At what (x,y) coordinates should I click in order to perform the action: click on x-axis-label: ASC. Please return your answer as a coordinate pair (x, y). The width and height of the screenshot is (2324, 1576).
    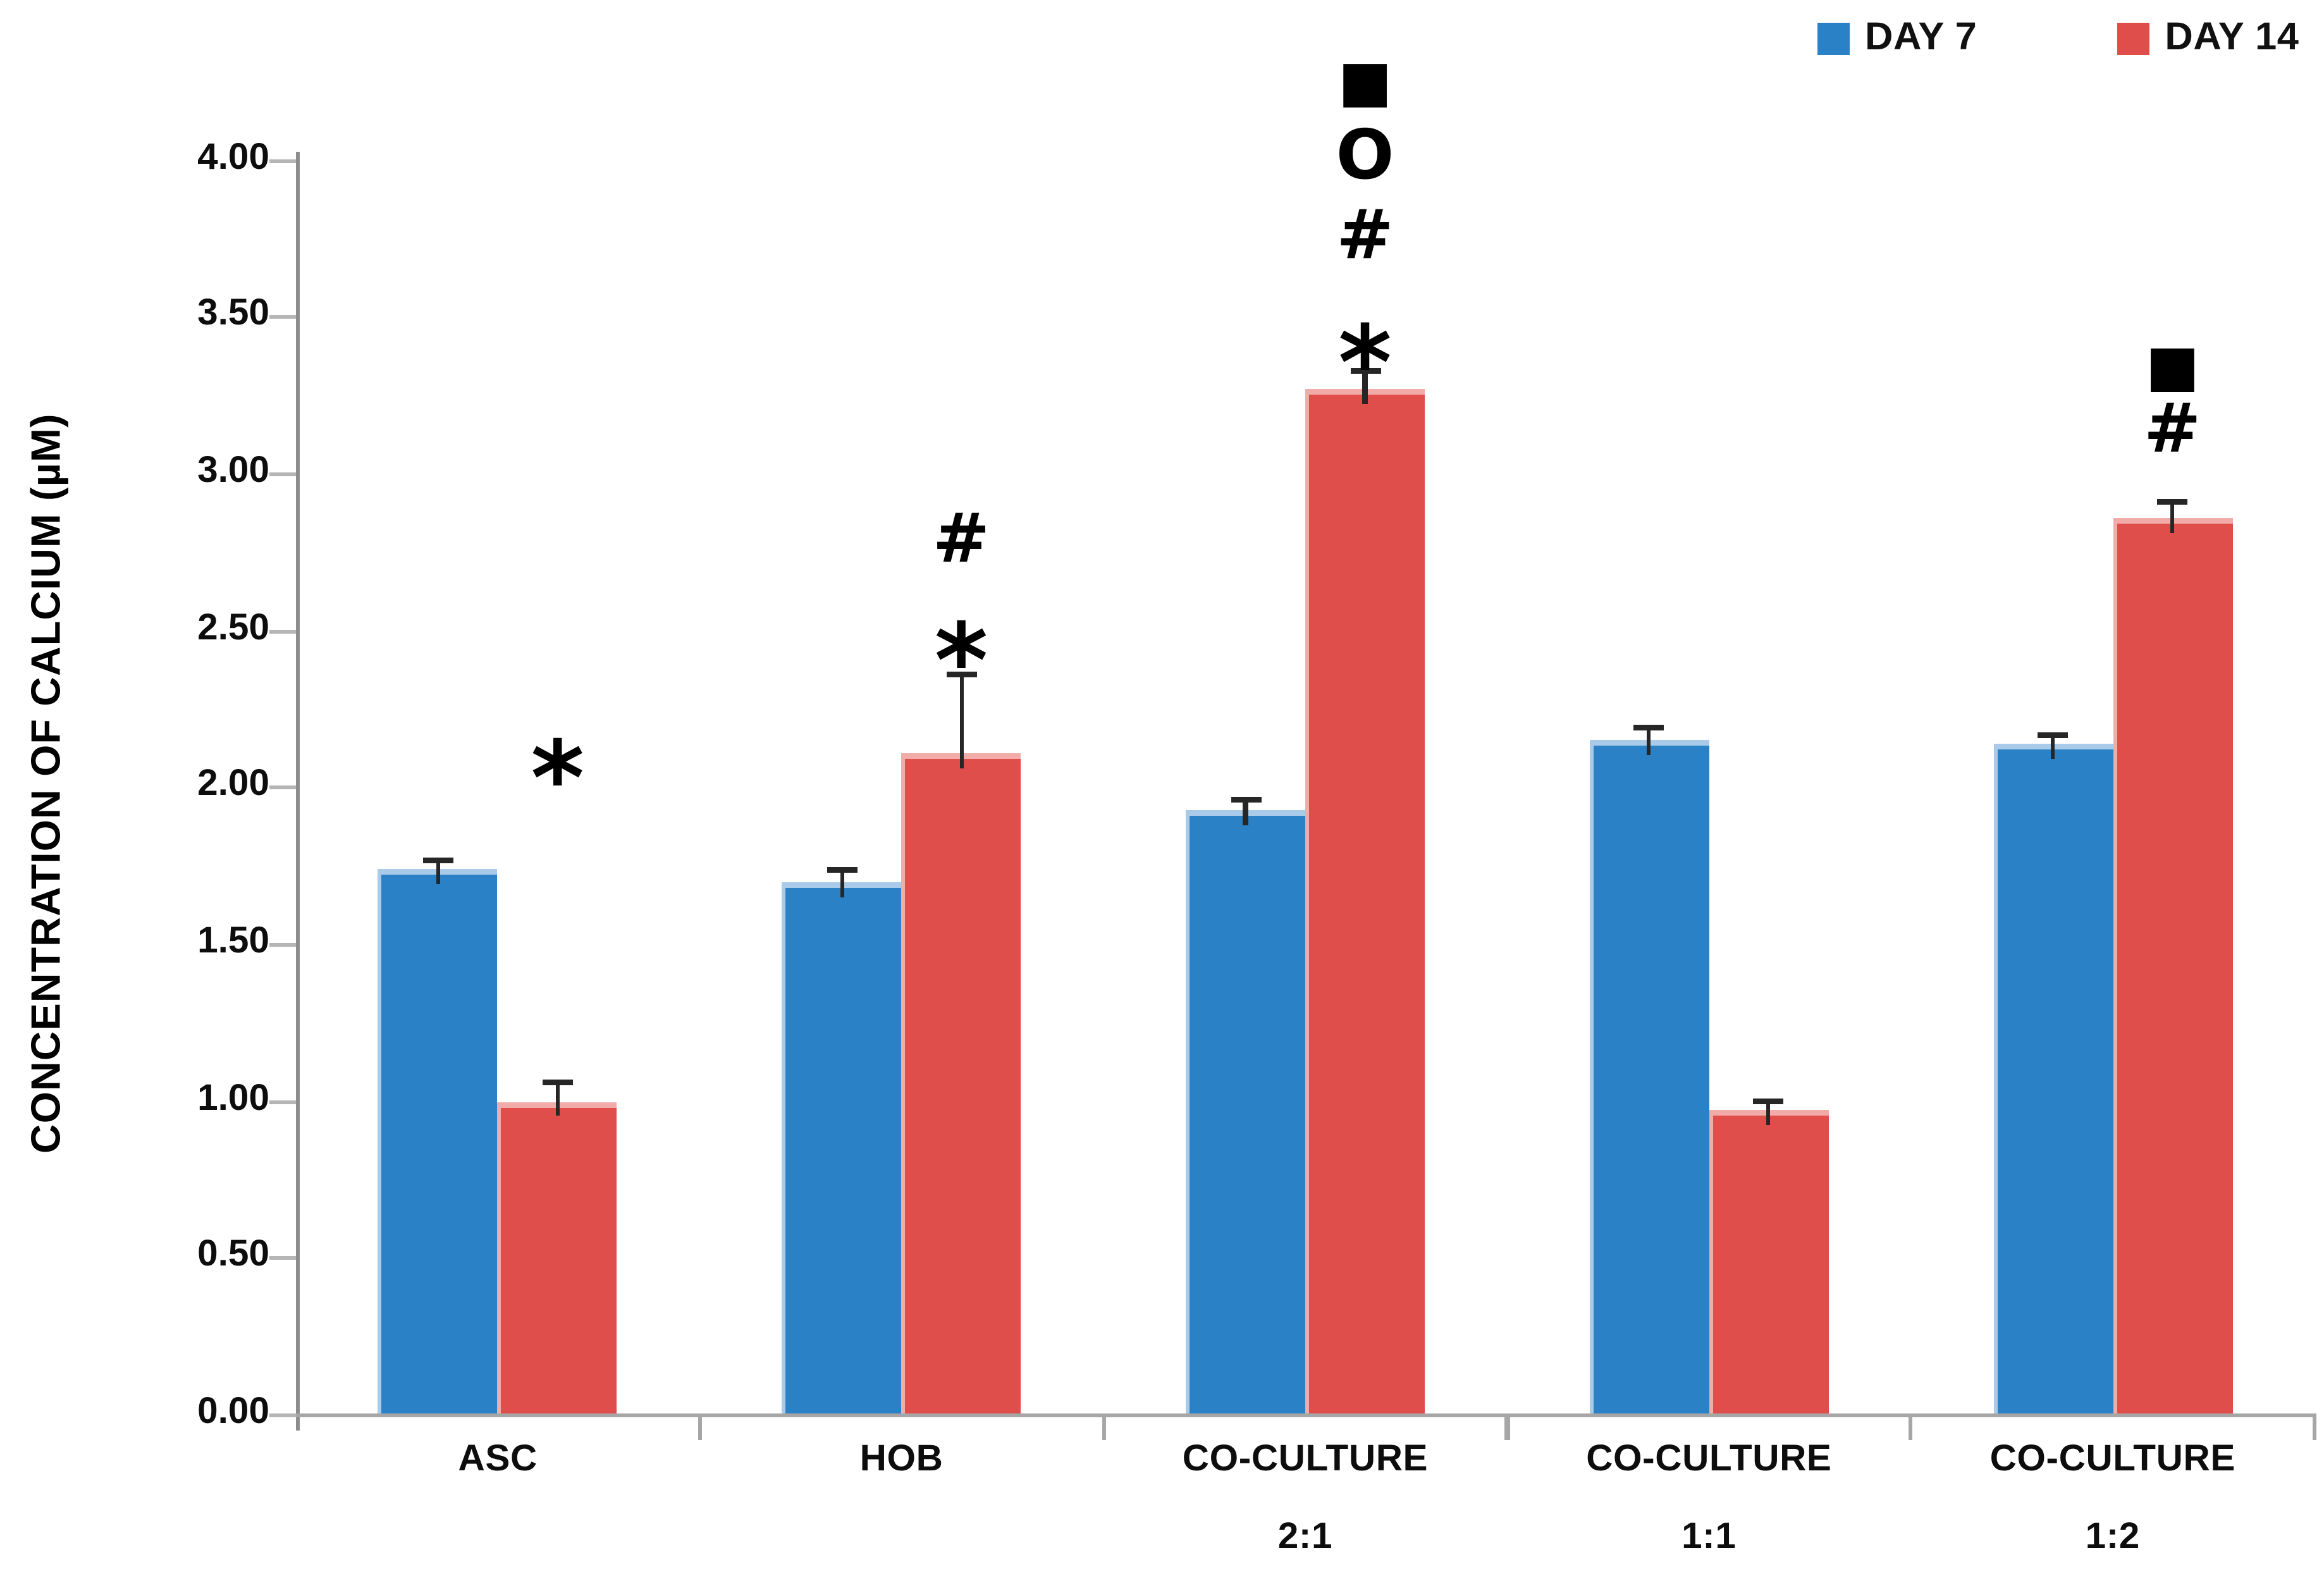
    Looking at the image, I should click on (497, 1460).